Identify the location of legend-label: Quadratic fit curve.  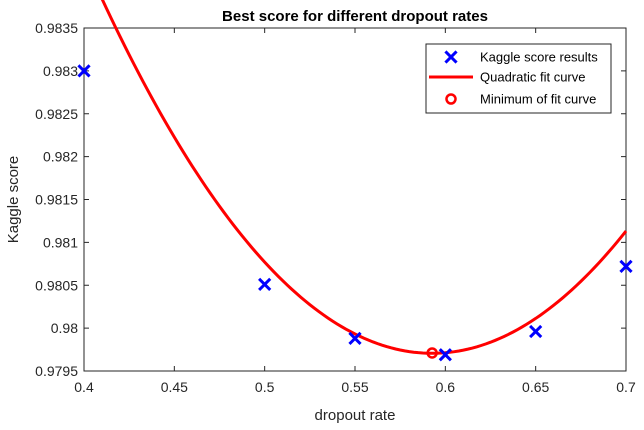
(533, 77).